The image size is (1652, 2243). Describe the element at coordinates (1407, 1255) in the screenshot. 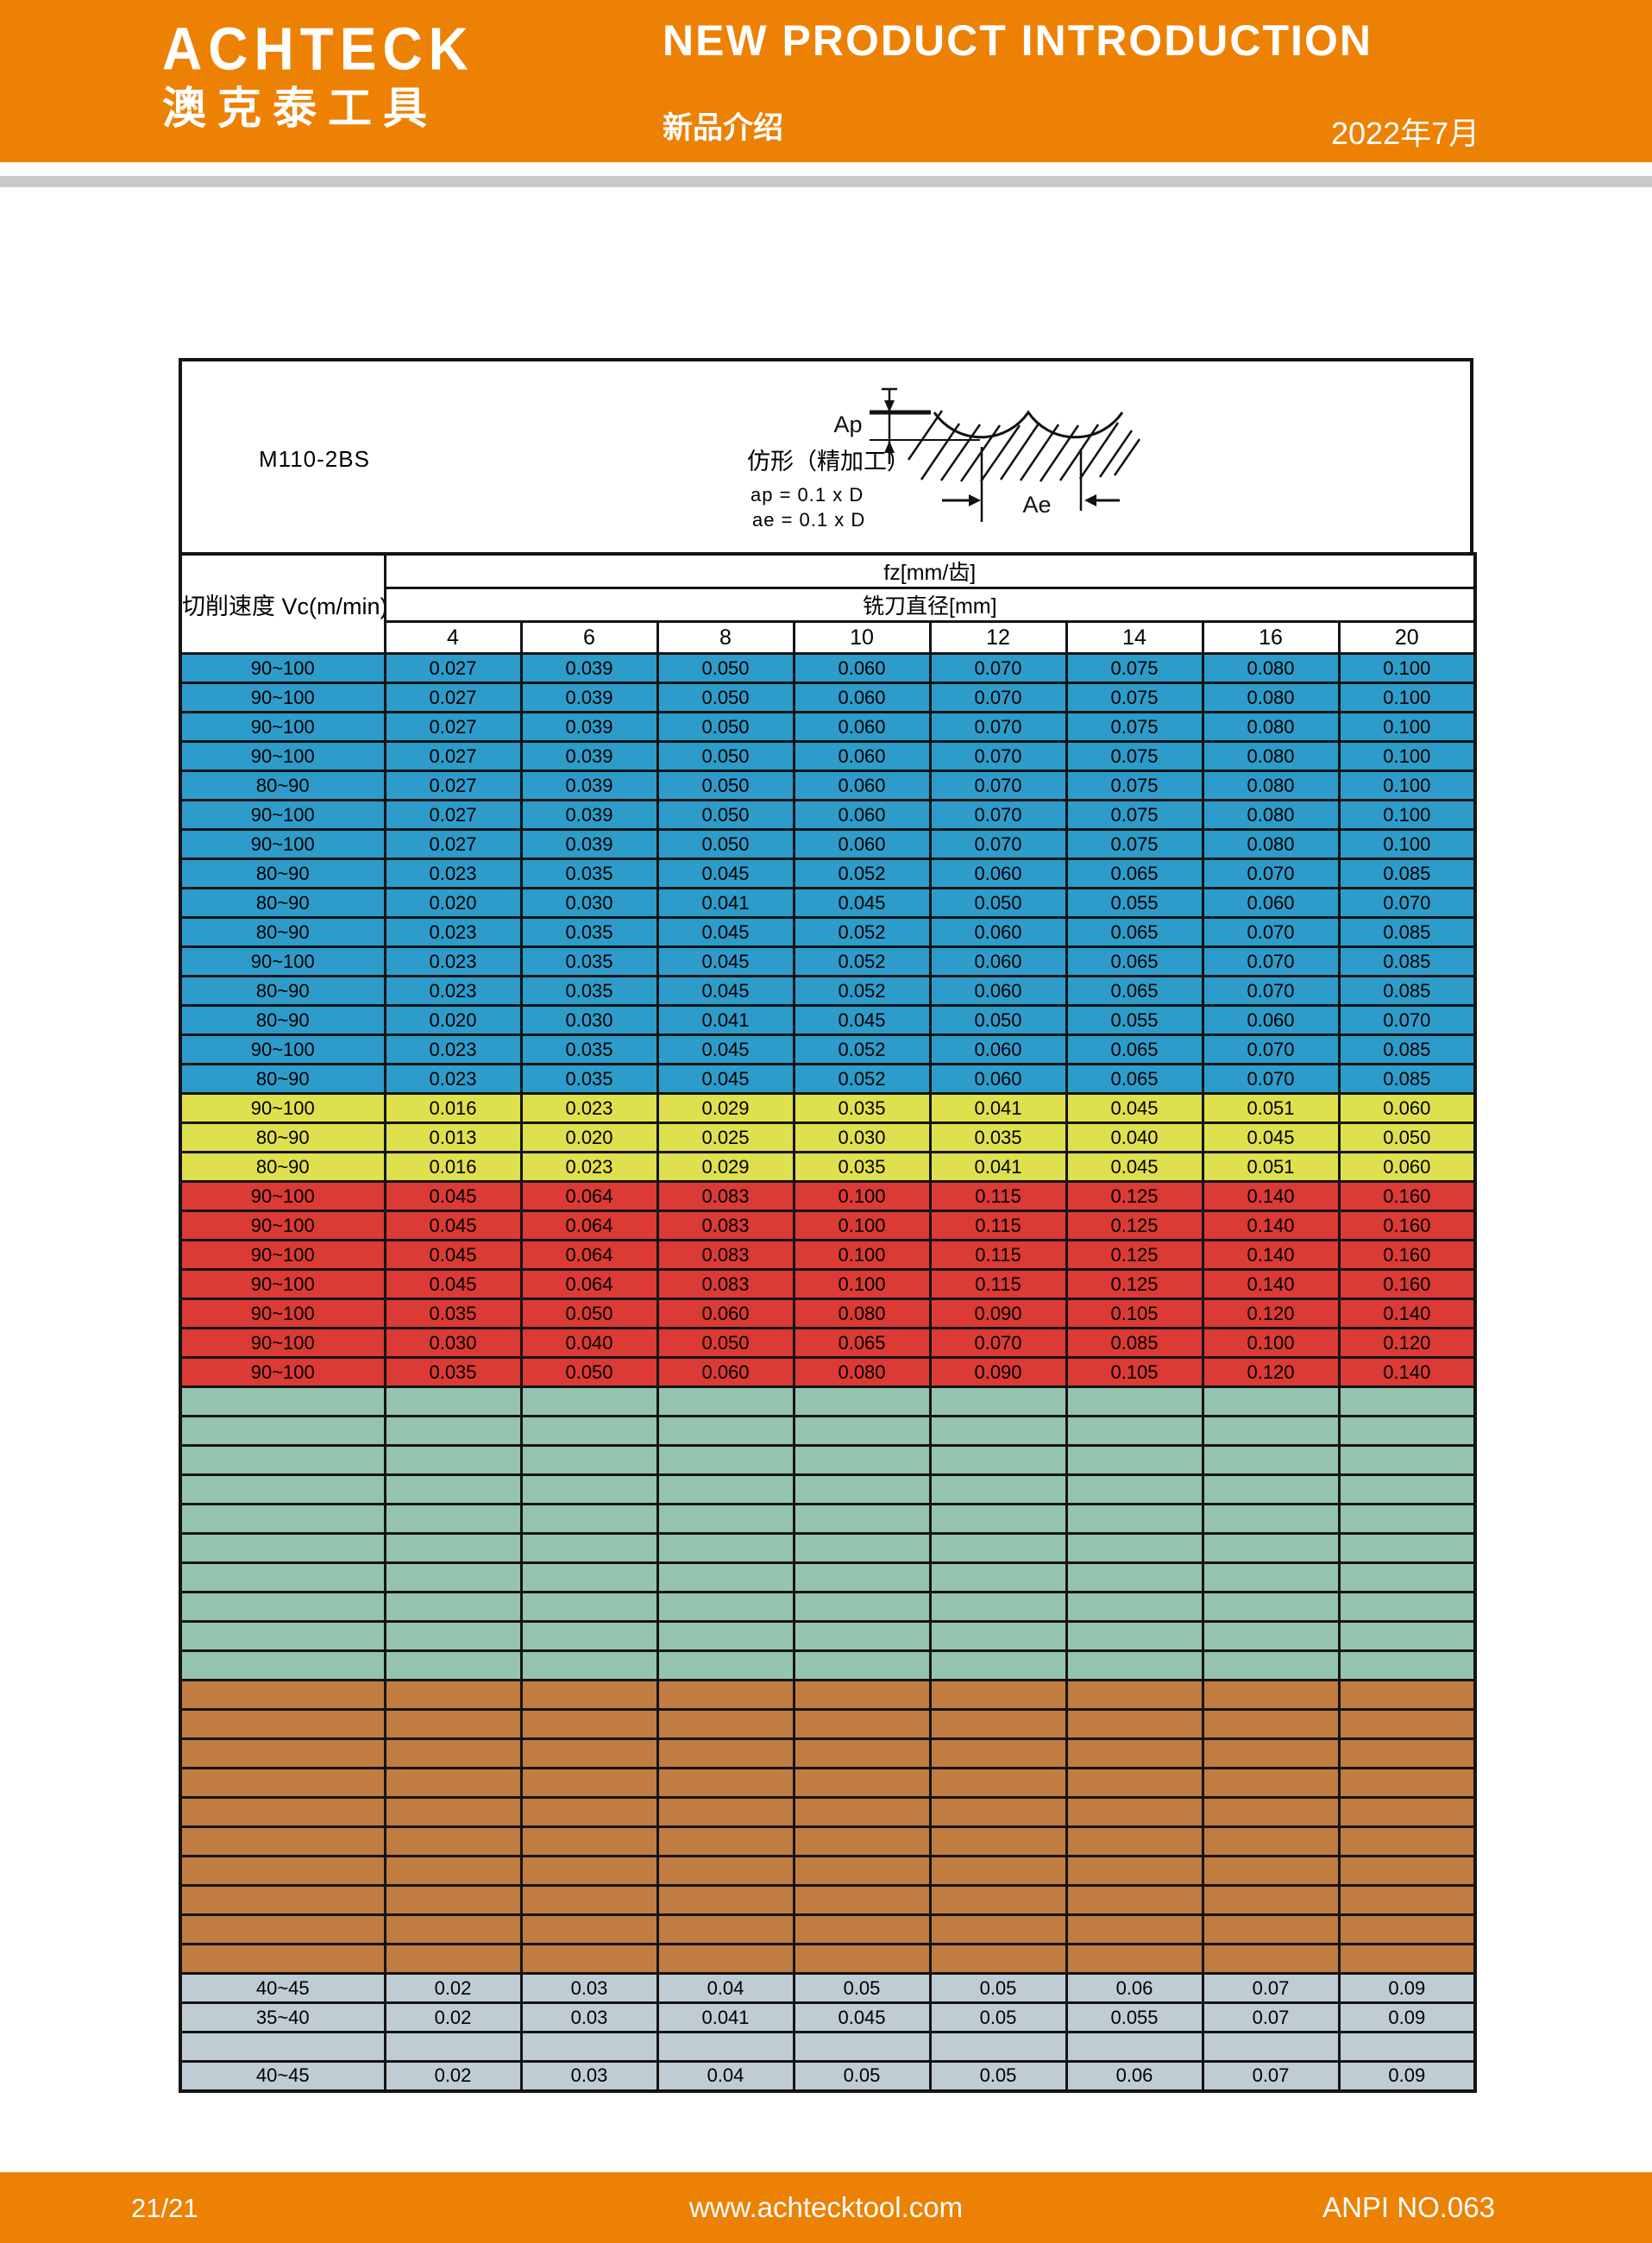

I see `fz-value-cell: 0.160` at that location.